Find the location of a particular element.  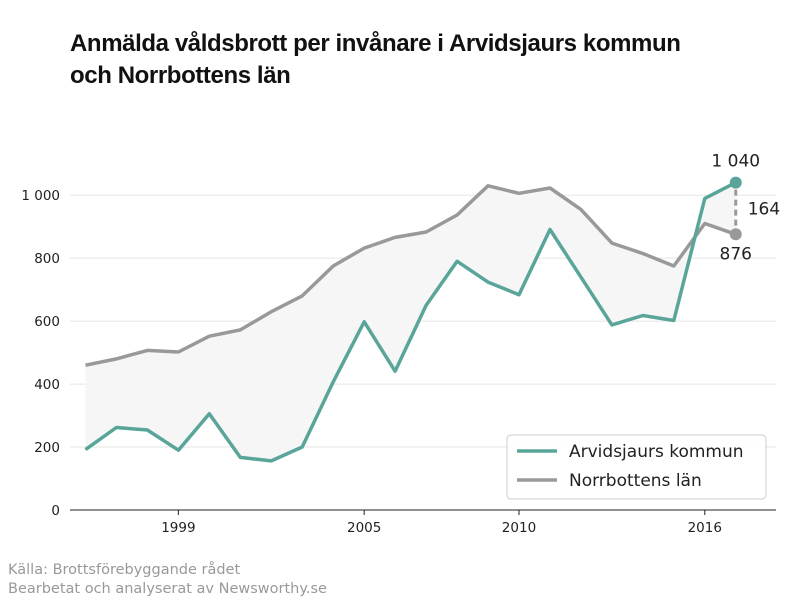

x-tick-label: 2005 is located at coordinates (364, 528).